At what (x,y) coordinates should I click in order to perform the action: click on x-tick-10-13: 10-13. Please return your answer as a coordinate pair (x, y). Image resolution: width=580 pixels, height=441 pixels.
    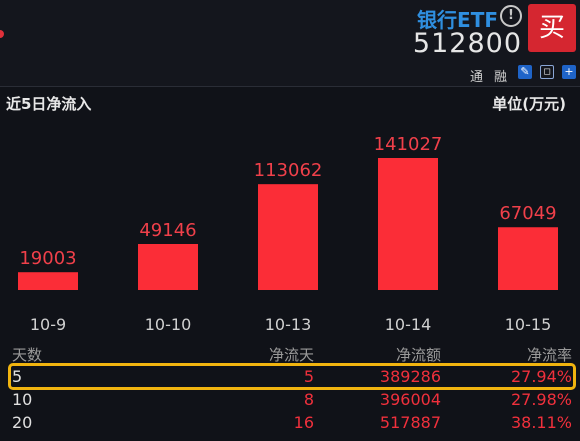
    Looking at the image, I should click on (288, 324).